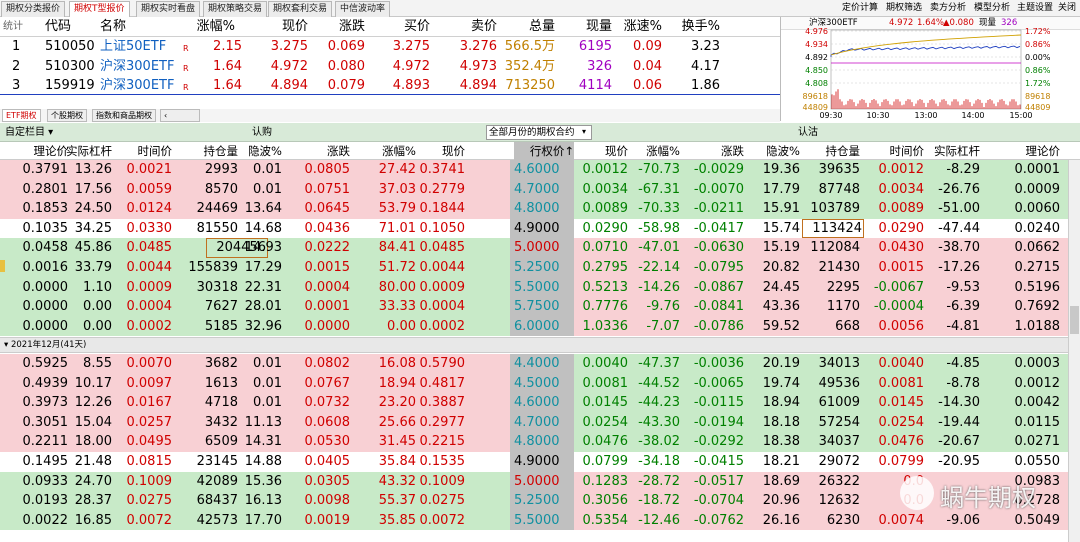  I want to click on cell-行权价: 5.5000, so click(537, 520).